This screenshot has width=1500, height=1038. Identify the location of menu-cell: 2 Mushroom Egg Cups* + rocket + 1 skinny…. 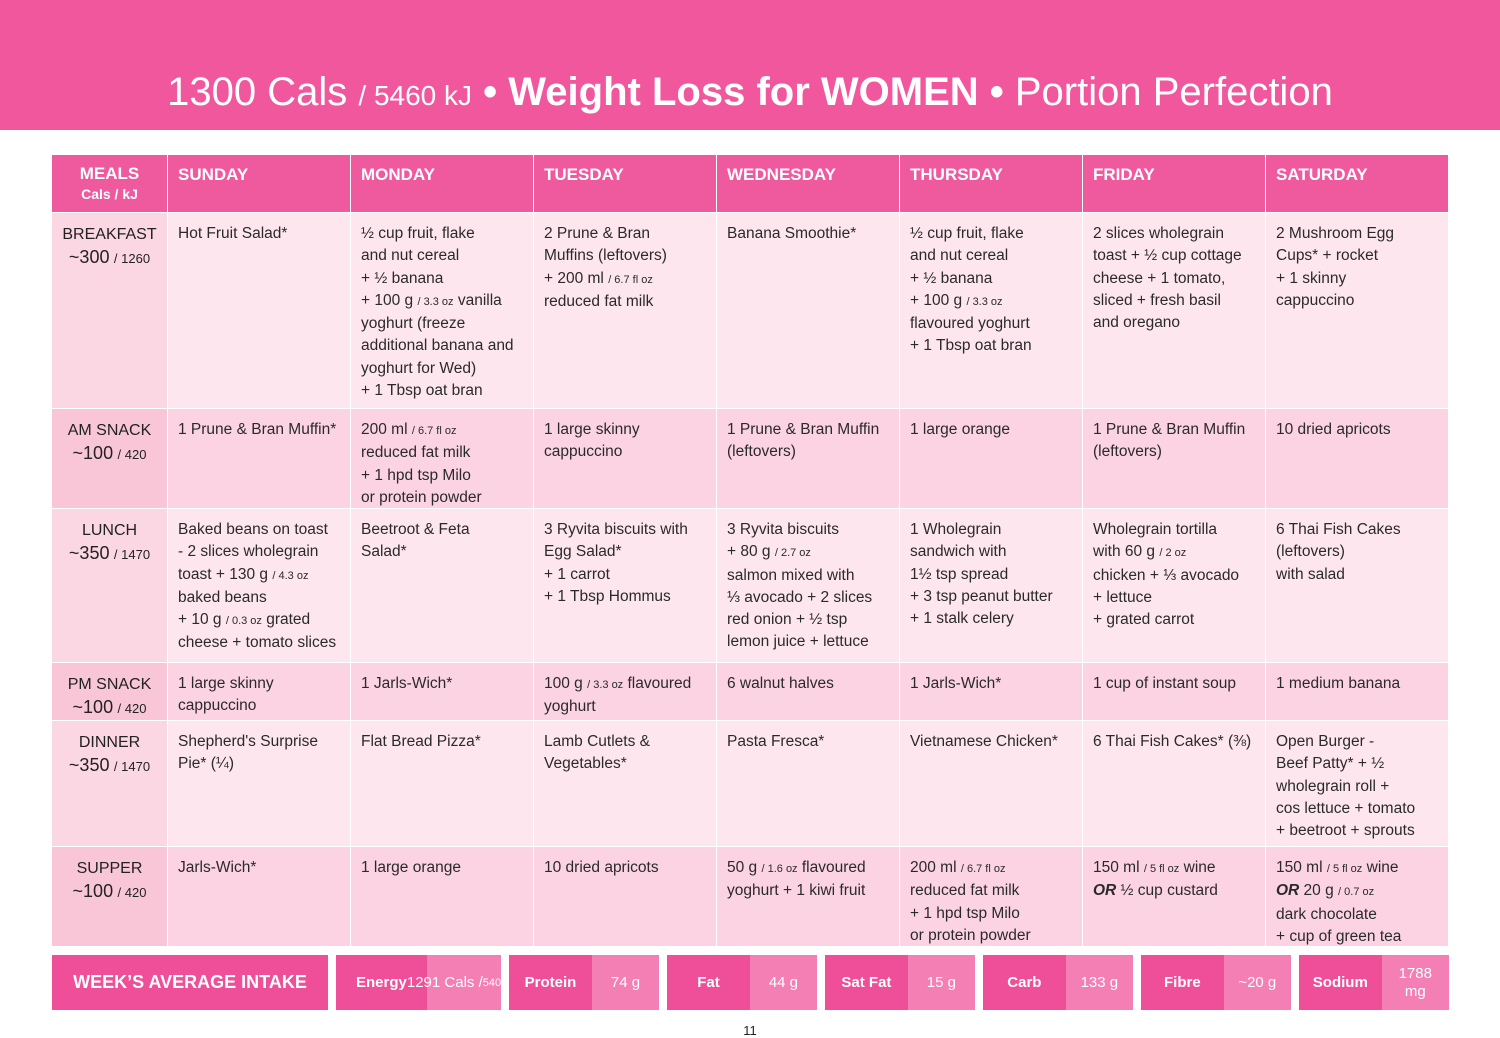
(1357, 310).